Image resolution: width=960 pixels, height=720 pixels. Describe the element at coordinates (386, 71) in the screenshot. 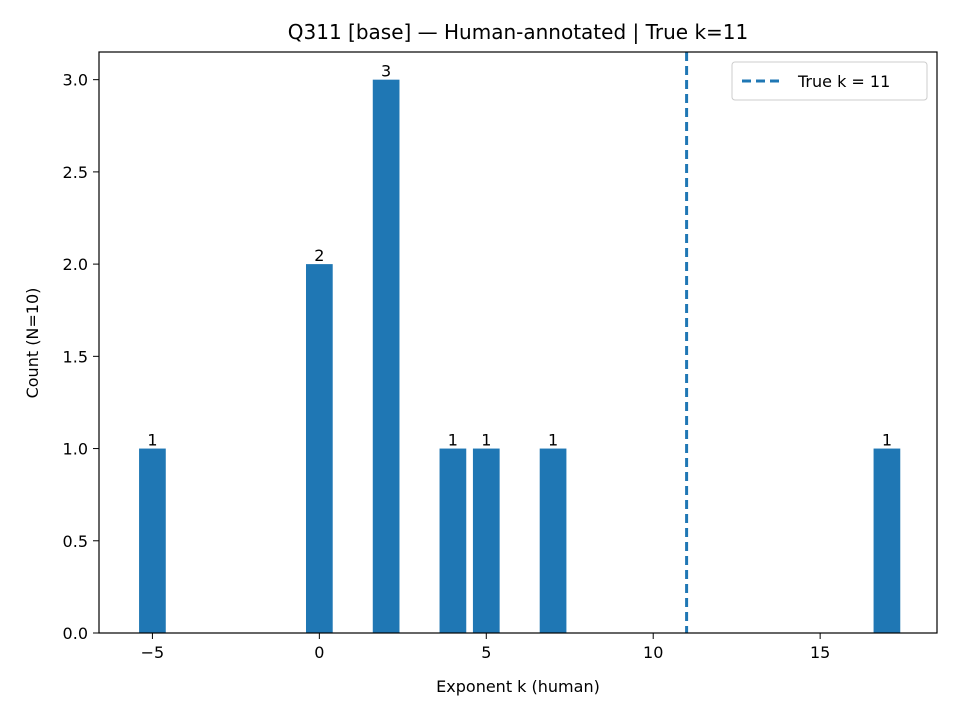

I see `bar-value-label: 3` at that location.